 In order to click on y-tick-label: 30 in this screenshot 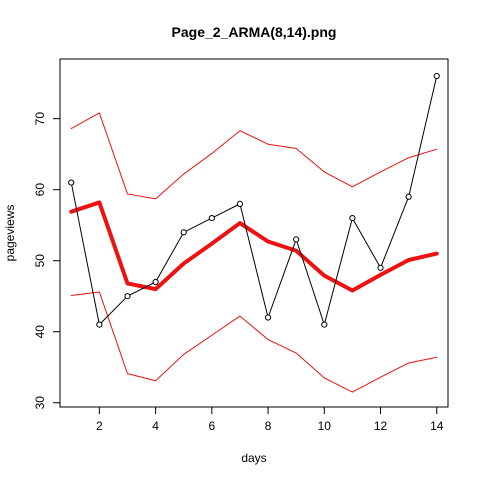, I will do `click(40, 403)`.